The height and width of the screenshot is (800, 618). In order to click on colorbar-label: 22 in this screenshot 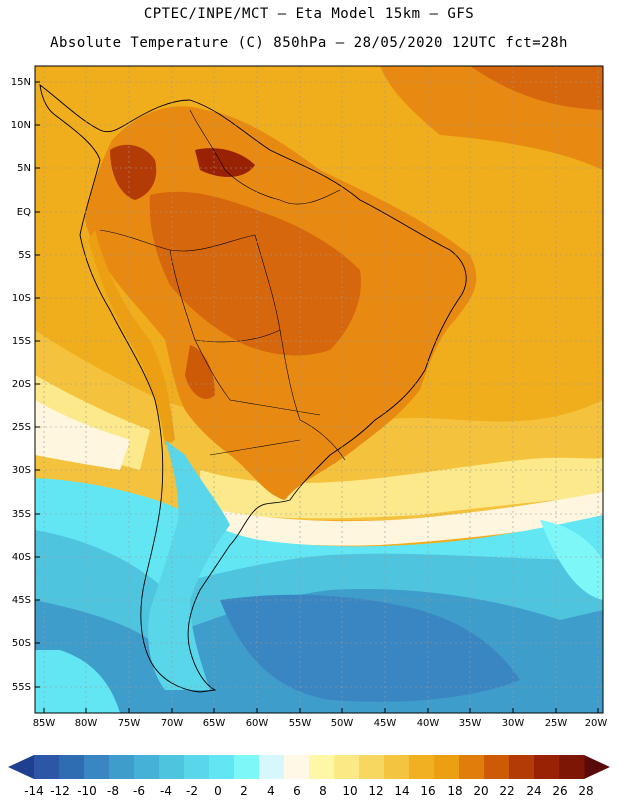, I will do `click(506, 791)`.